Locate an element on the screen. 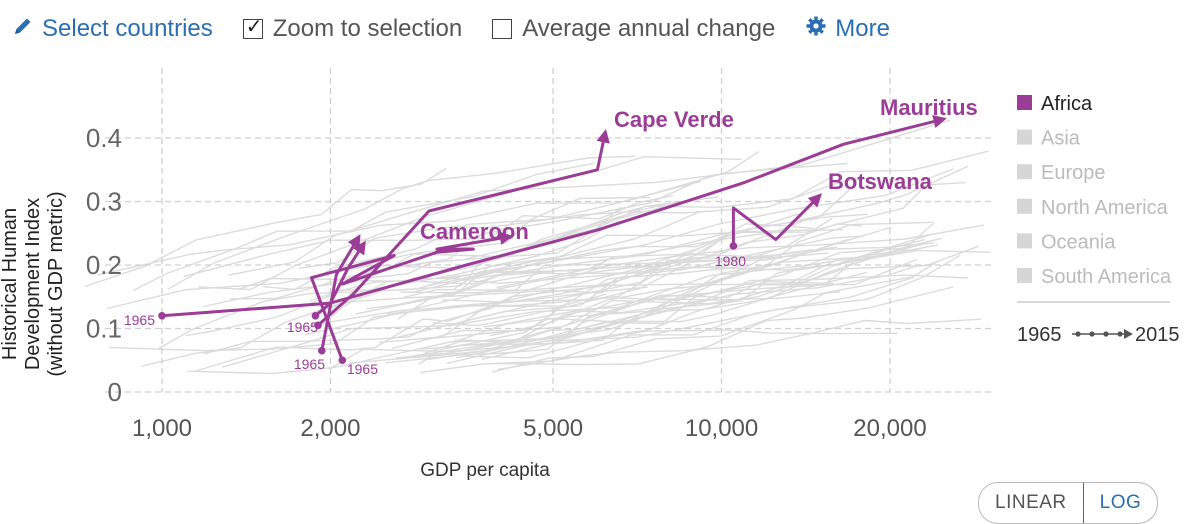 The width and height of the screenshot is (1189, 524). select-countries-label: Select countries is located at coordinates (127, 28).